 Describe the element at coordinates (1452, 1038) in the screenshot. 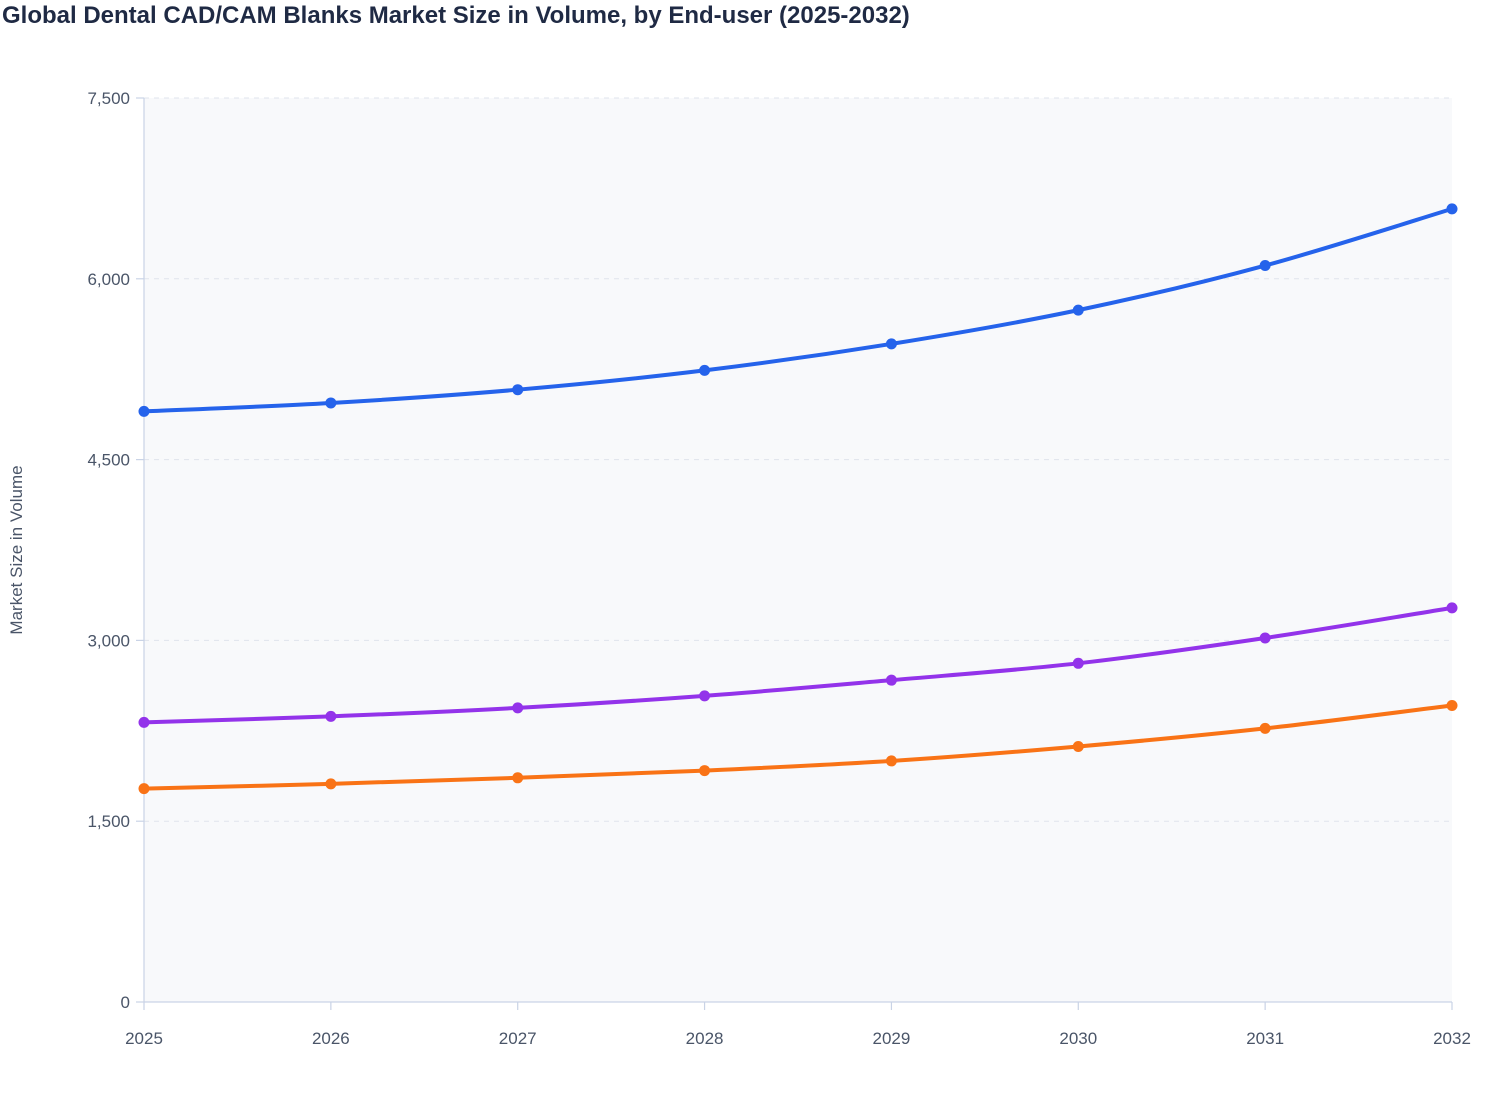

I see `x-tick-label: 2032` at that location.